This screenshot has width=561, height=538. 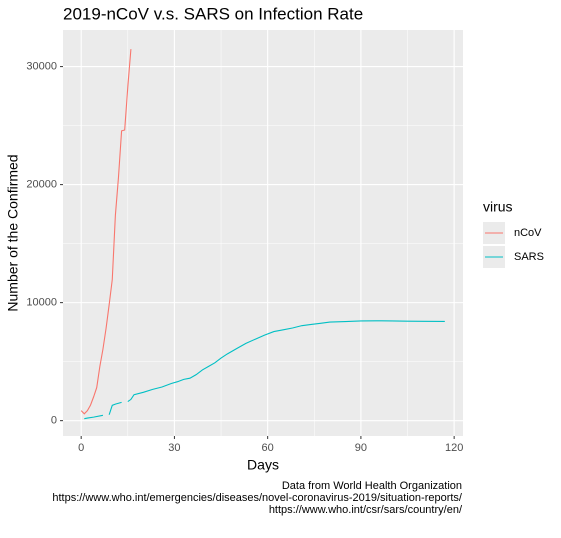 I want to click on x-tick-label: 60, so click(x=268, y=448).